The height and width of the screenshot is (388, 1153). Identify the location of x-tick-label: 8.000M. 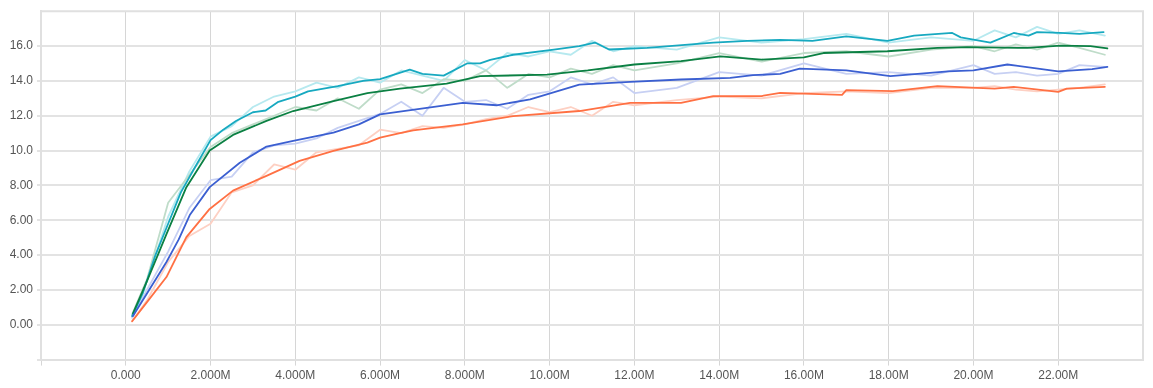
(464, 375).